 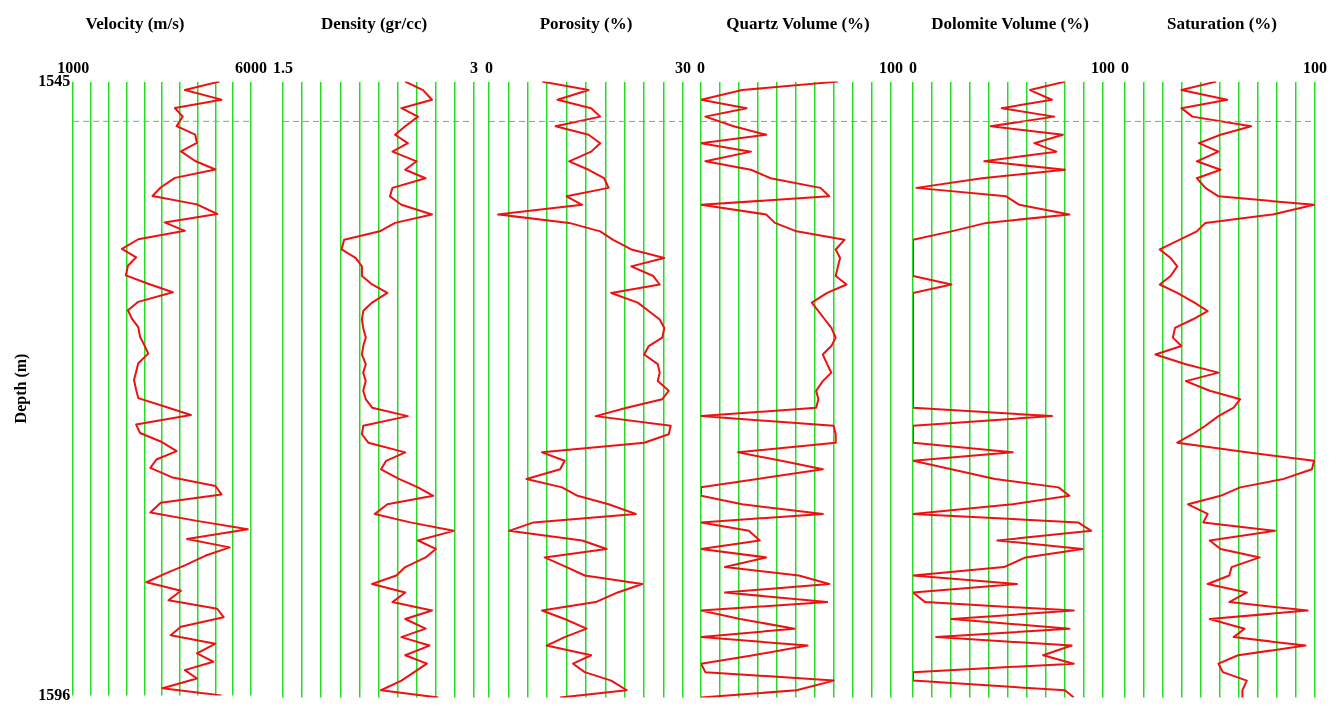 What do you see at coordinates (1010, 23) in the screenshot?
I see `chart-title: Dolomite Volume (%)` at bounding box center [1010, 23].